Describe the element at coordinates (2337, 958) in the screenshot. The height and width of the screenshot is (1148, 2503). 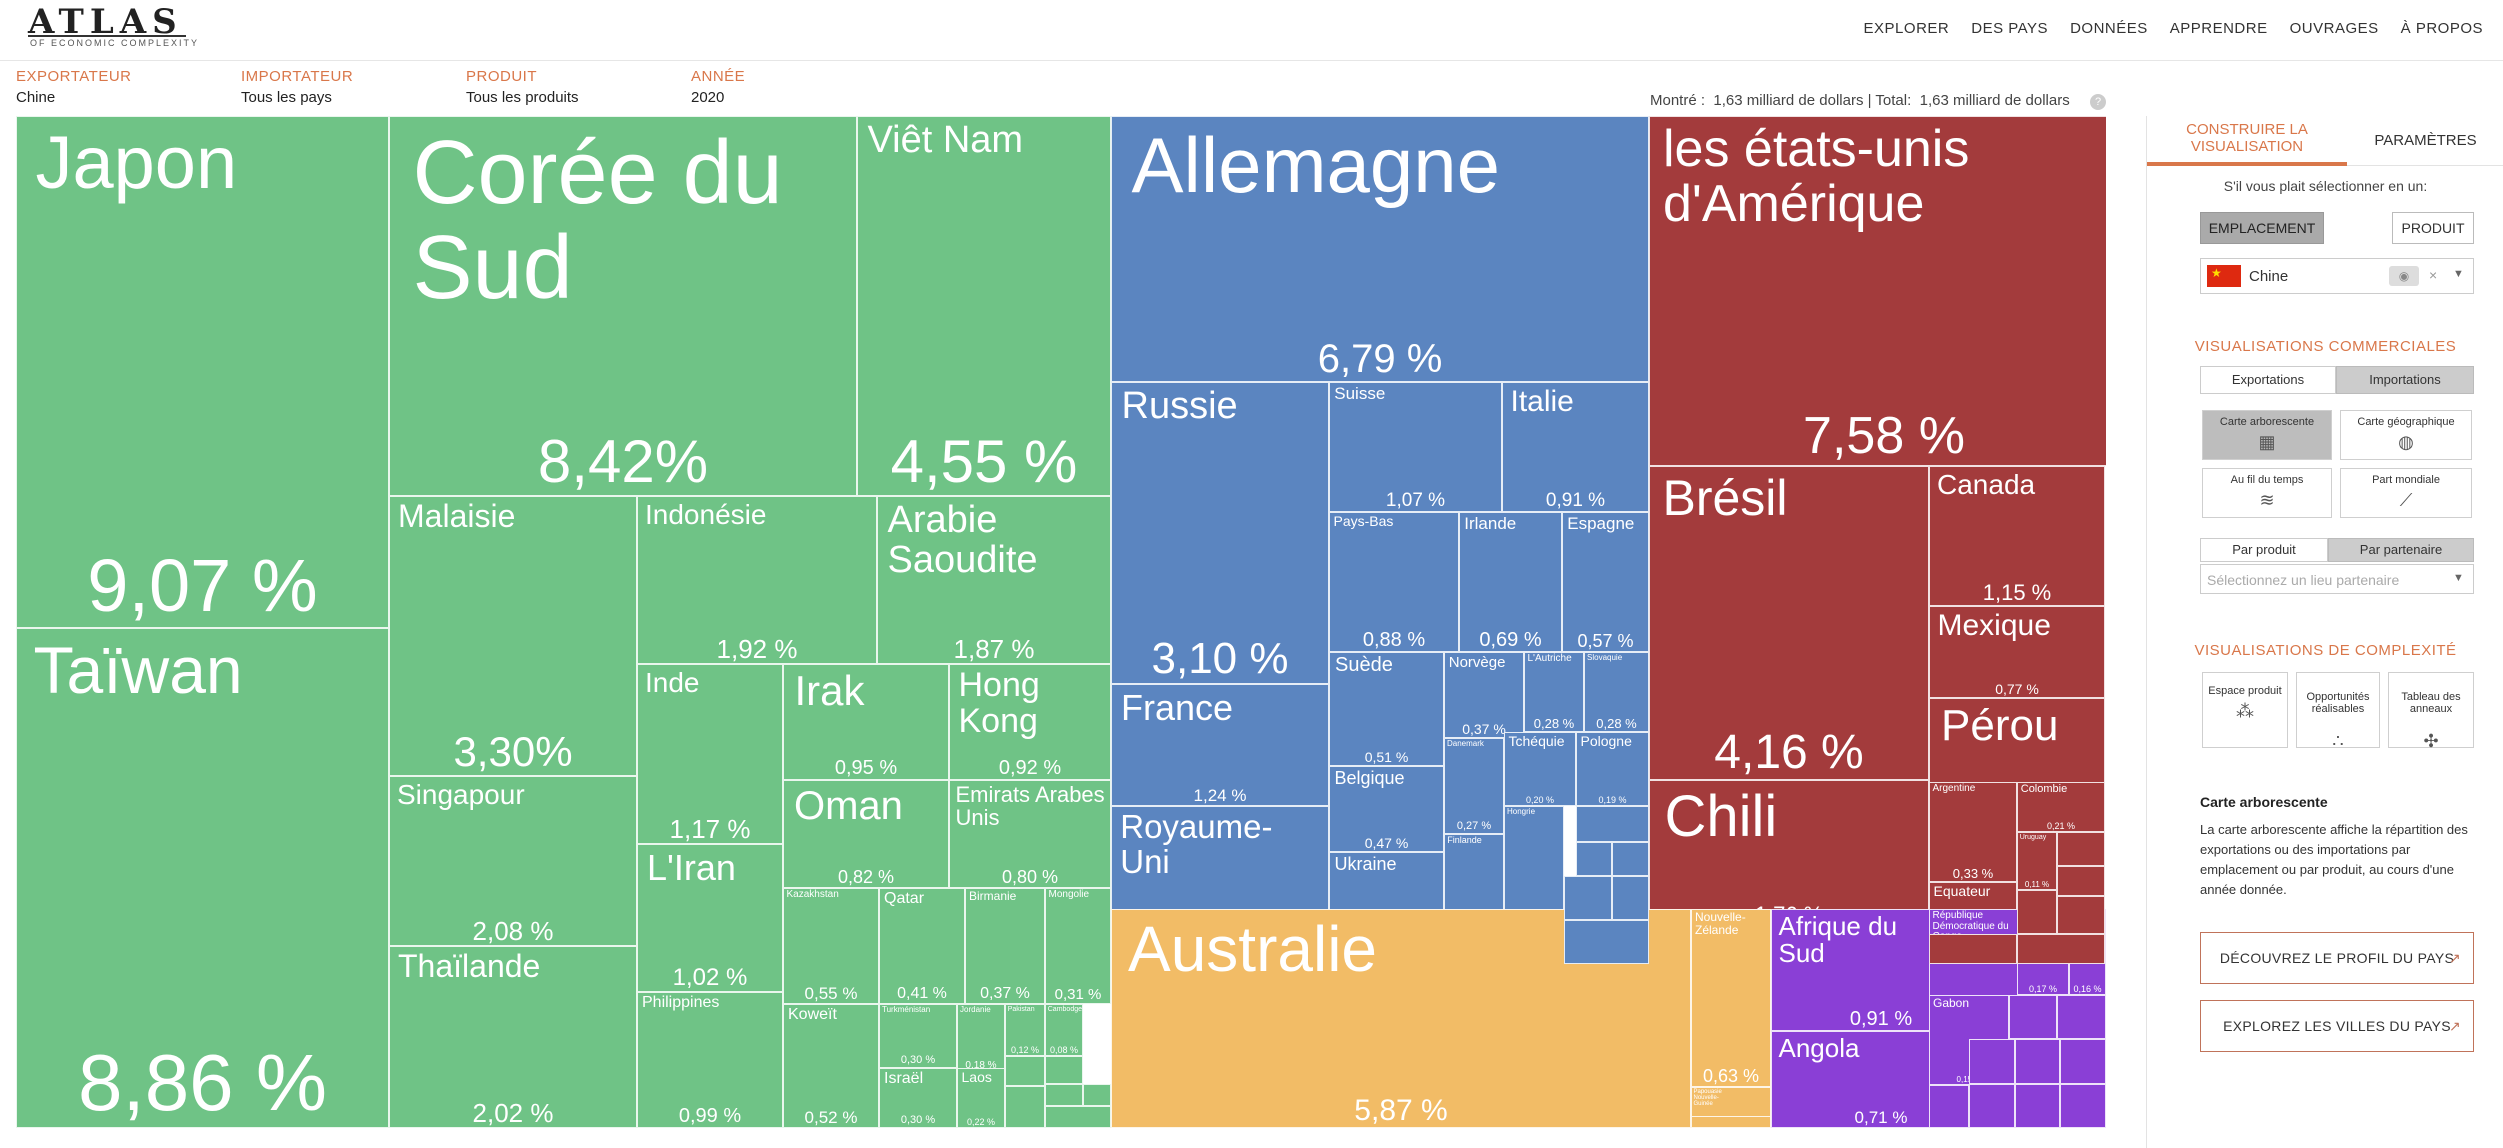
I see `country-profile-button: DÉCOUVREZ LE PROFIL DU PAYS ↗` at that location.